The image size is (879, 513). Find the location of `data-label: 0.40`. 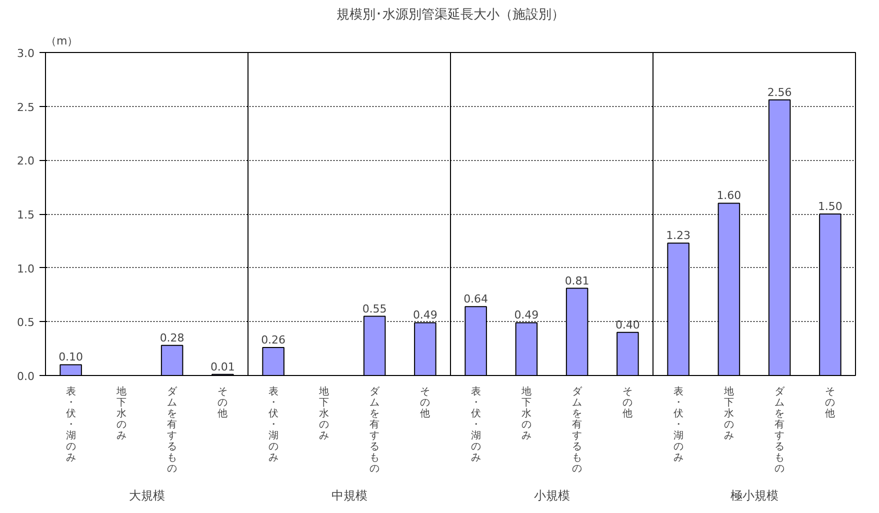

data-label: 0.40 is located at coordinates (627, 325).